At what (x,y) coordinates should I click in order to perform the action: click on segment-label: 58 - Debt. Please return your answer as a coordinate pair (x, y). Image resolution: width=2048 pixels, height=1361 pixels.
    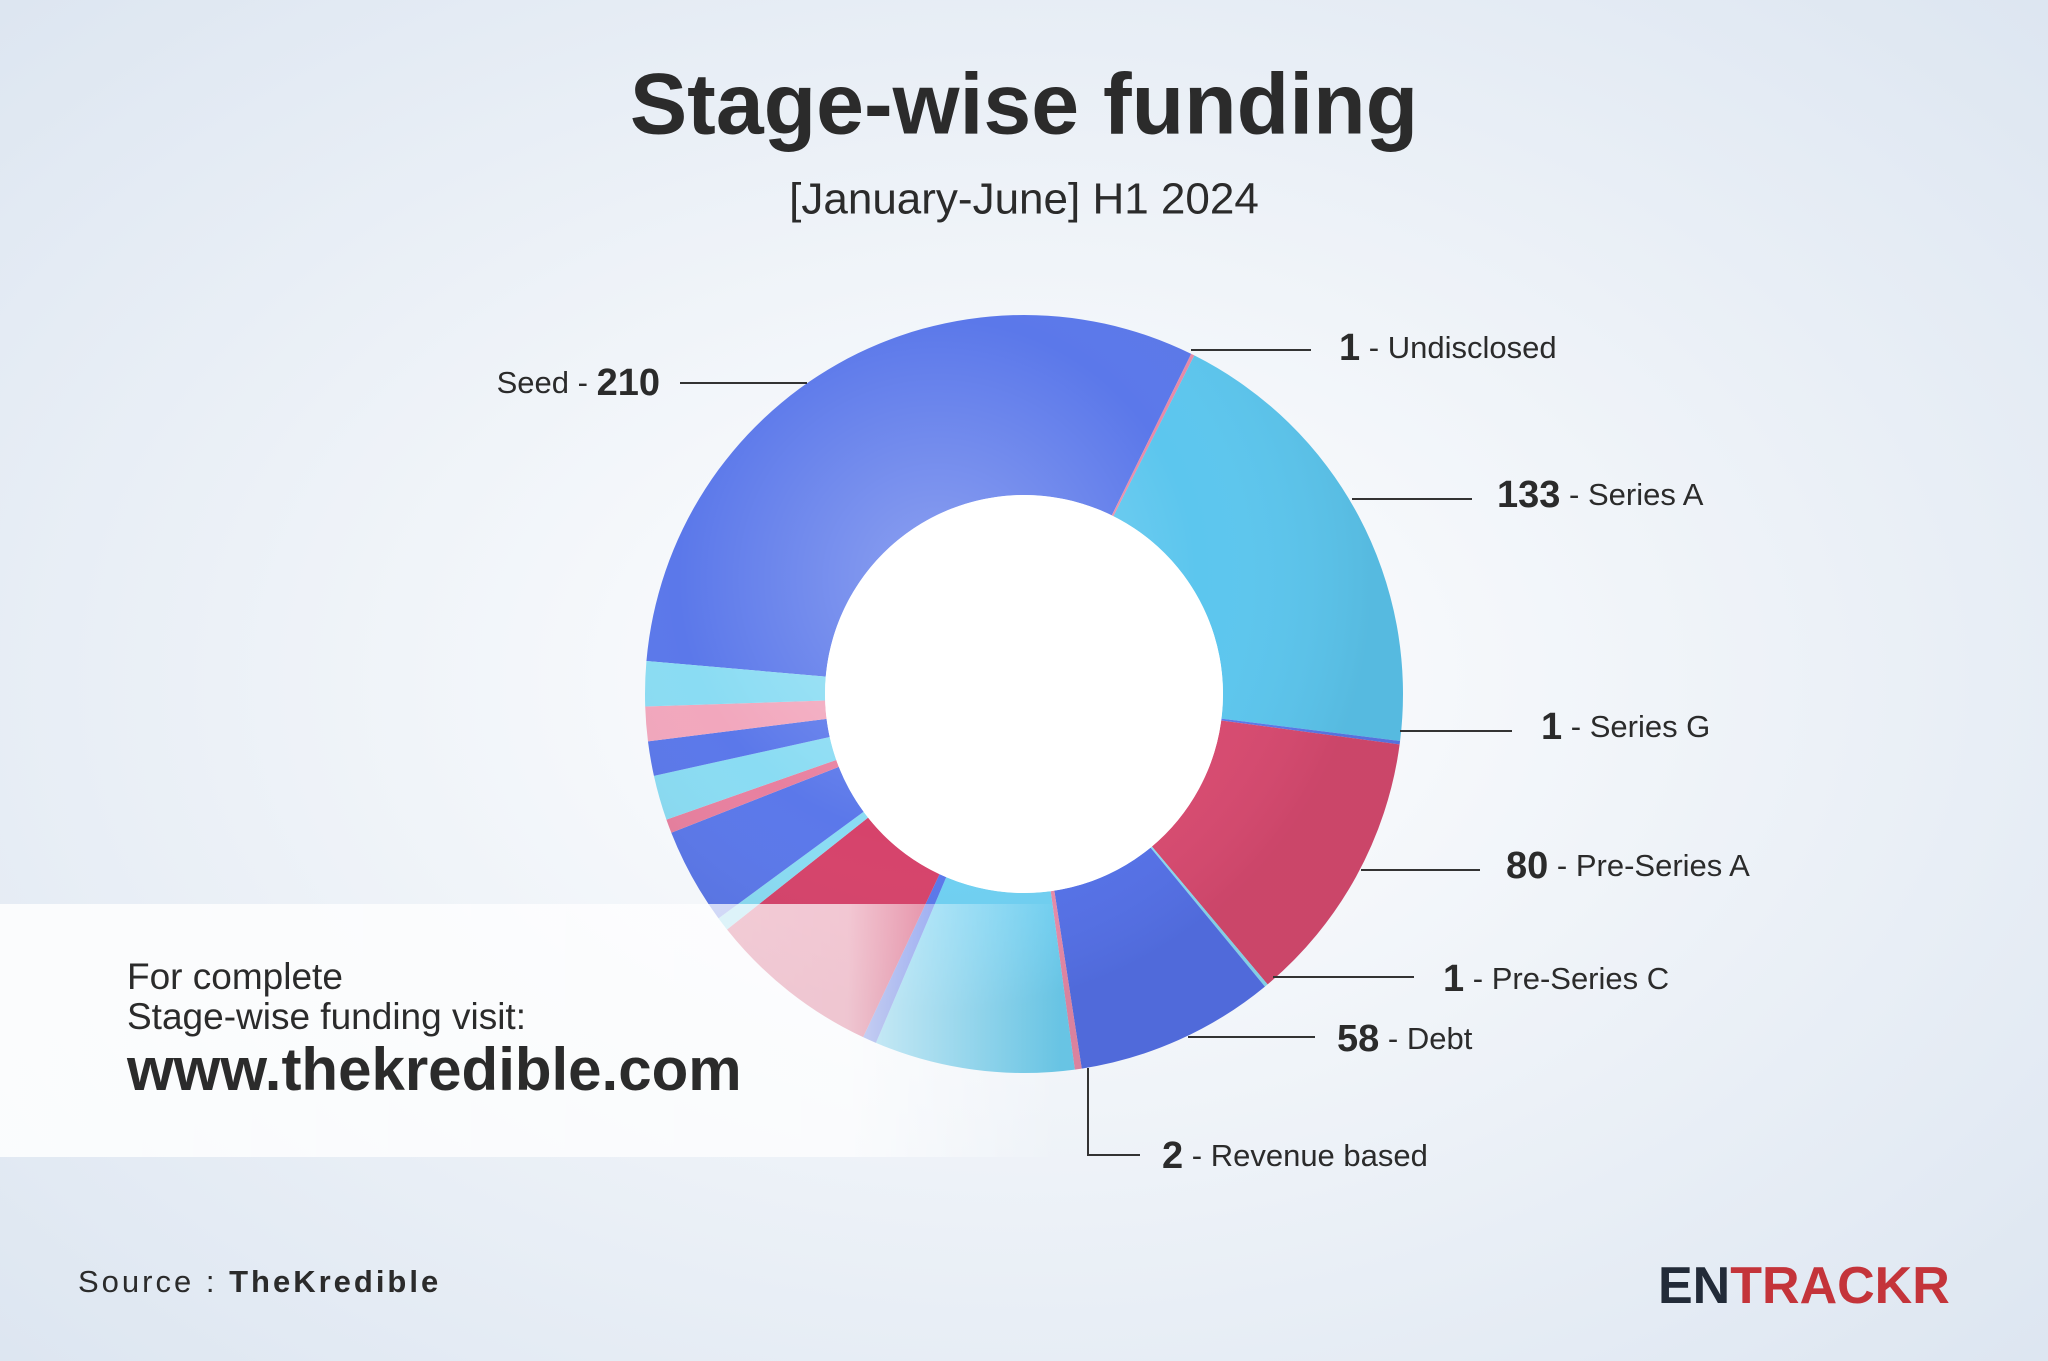
    Looking at the image, I should click on (1405, 1039).